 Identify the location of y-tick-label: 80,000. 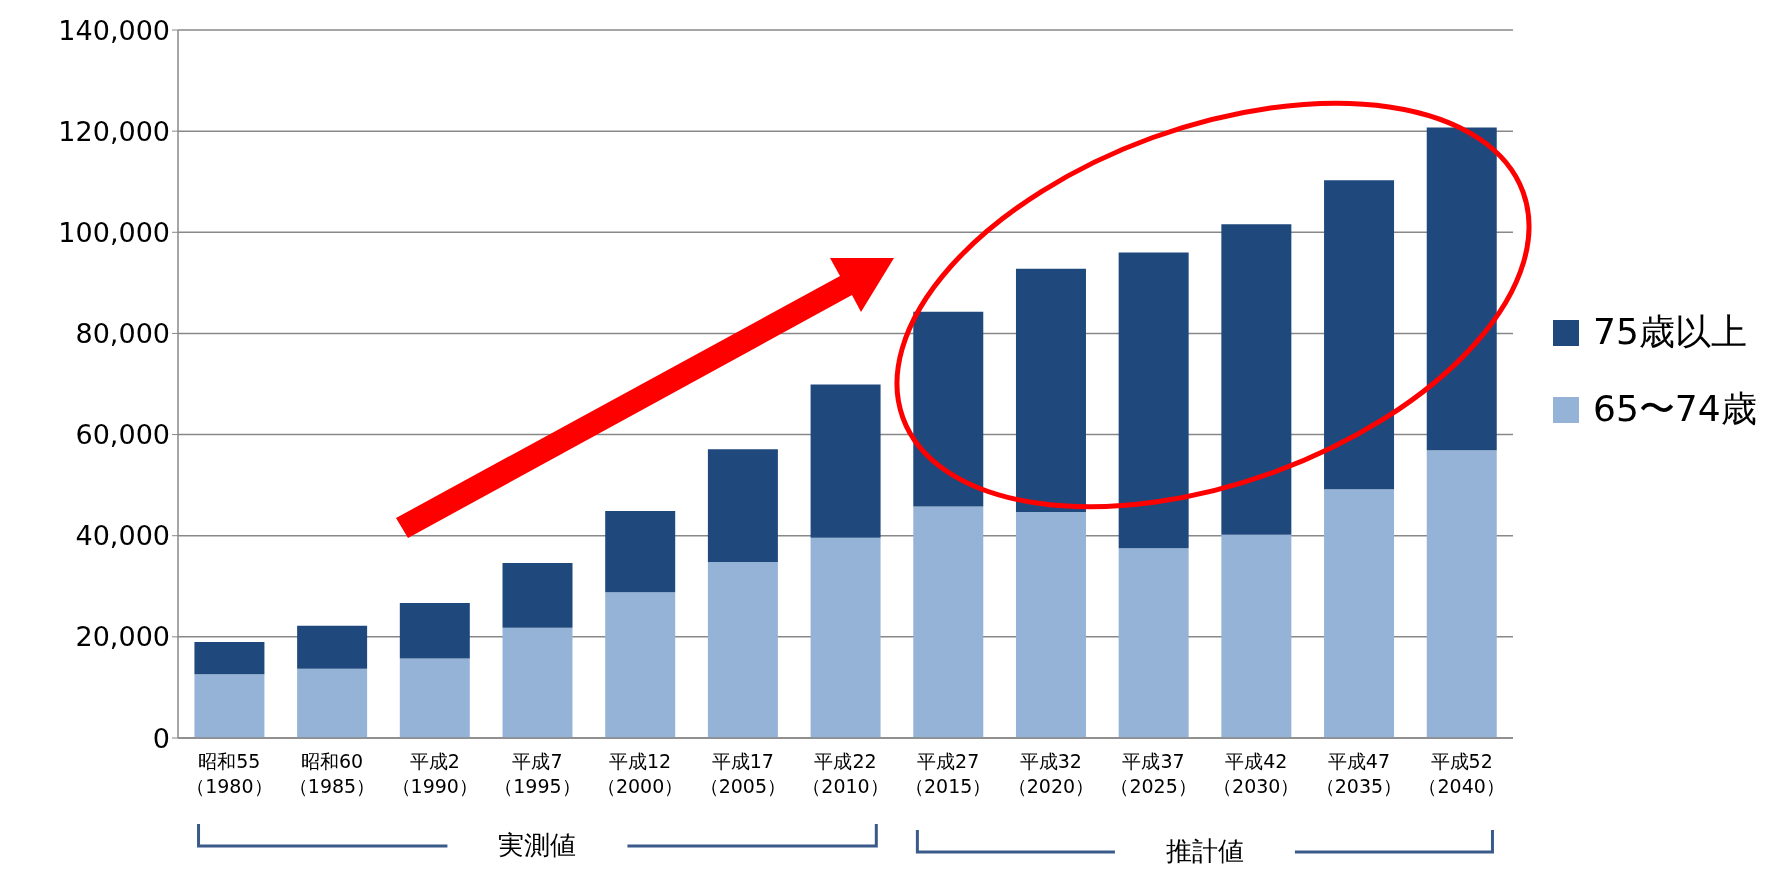
(122, 334).